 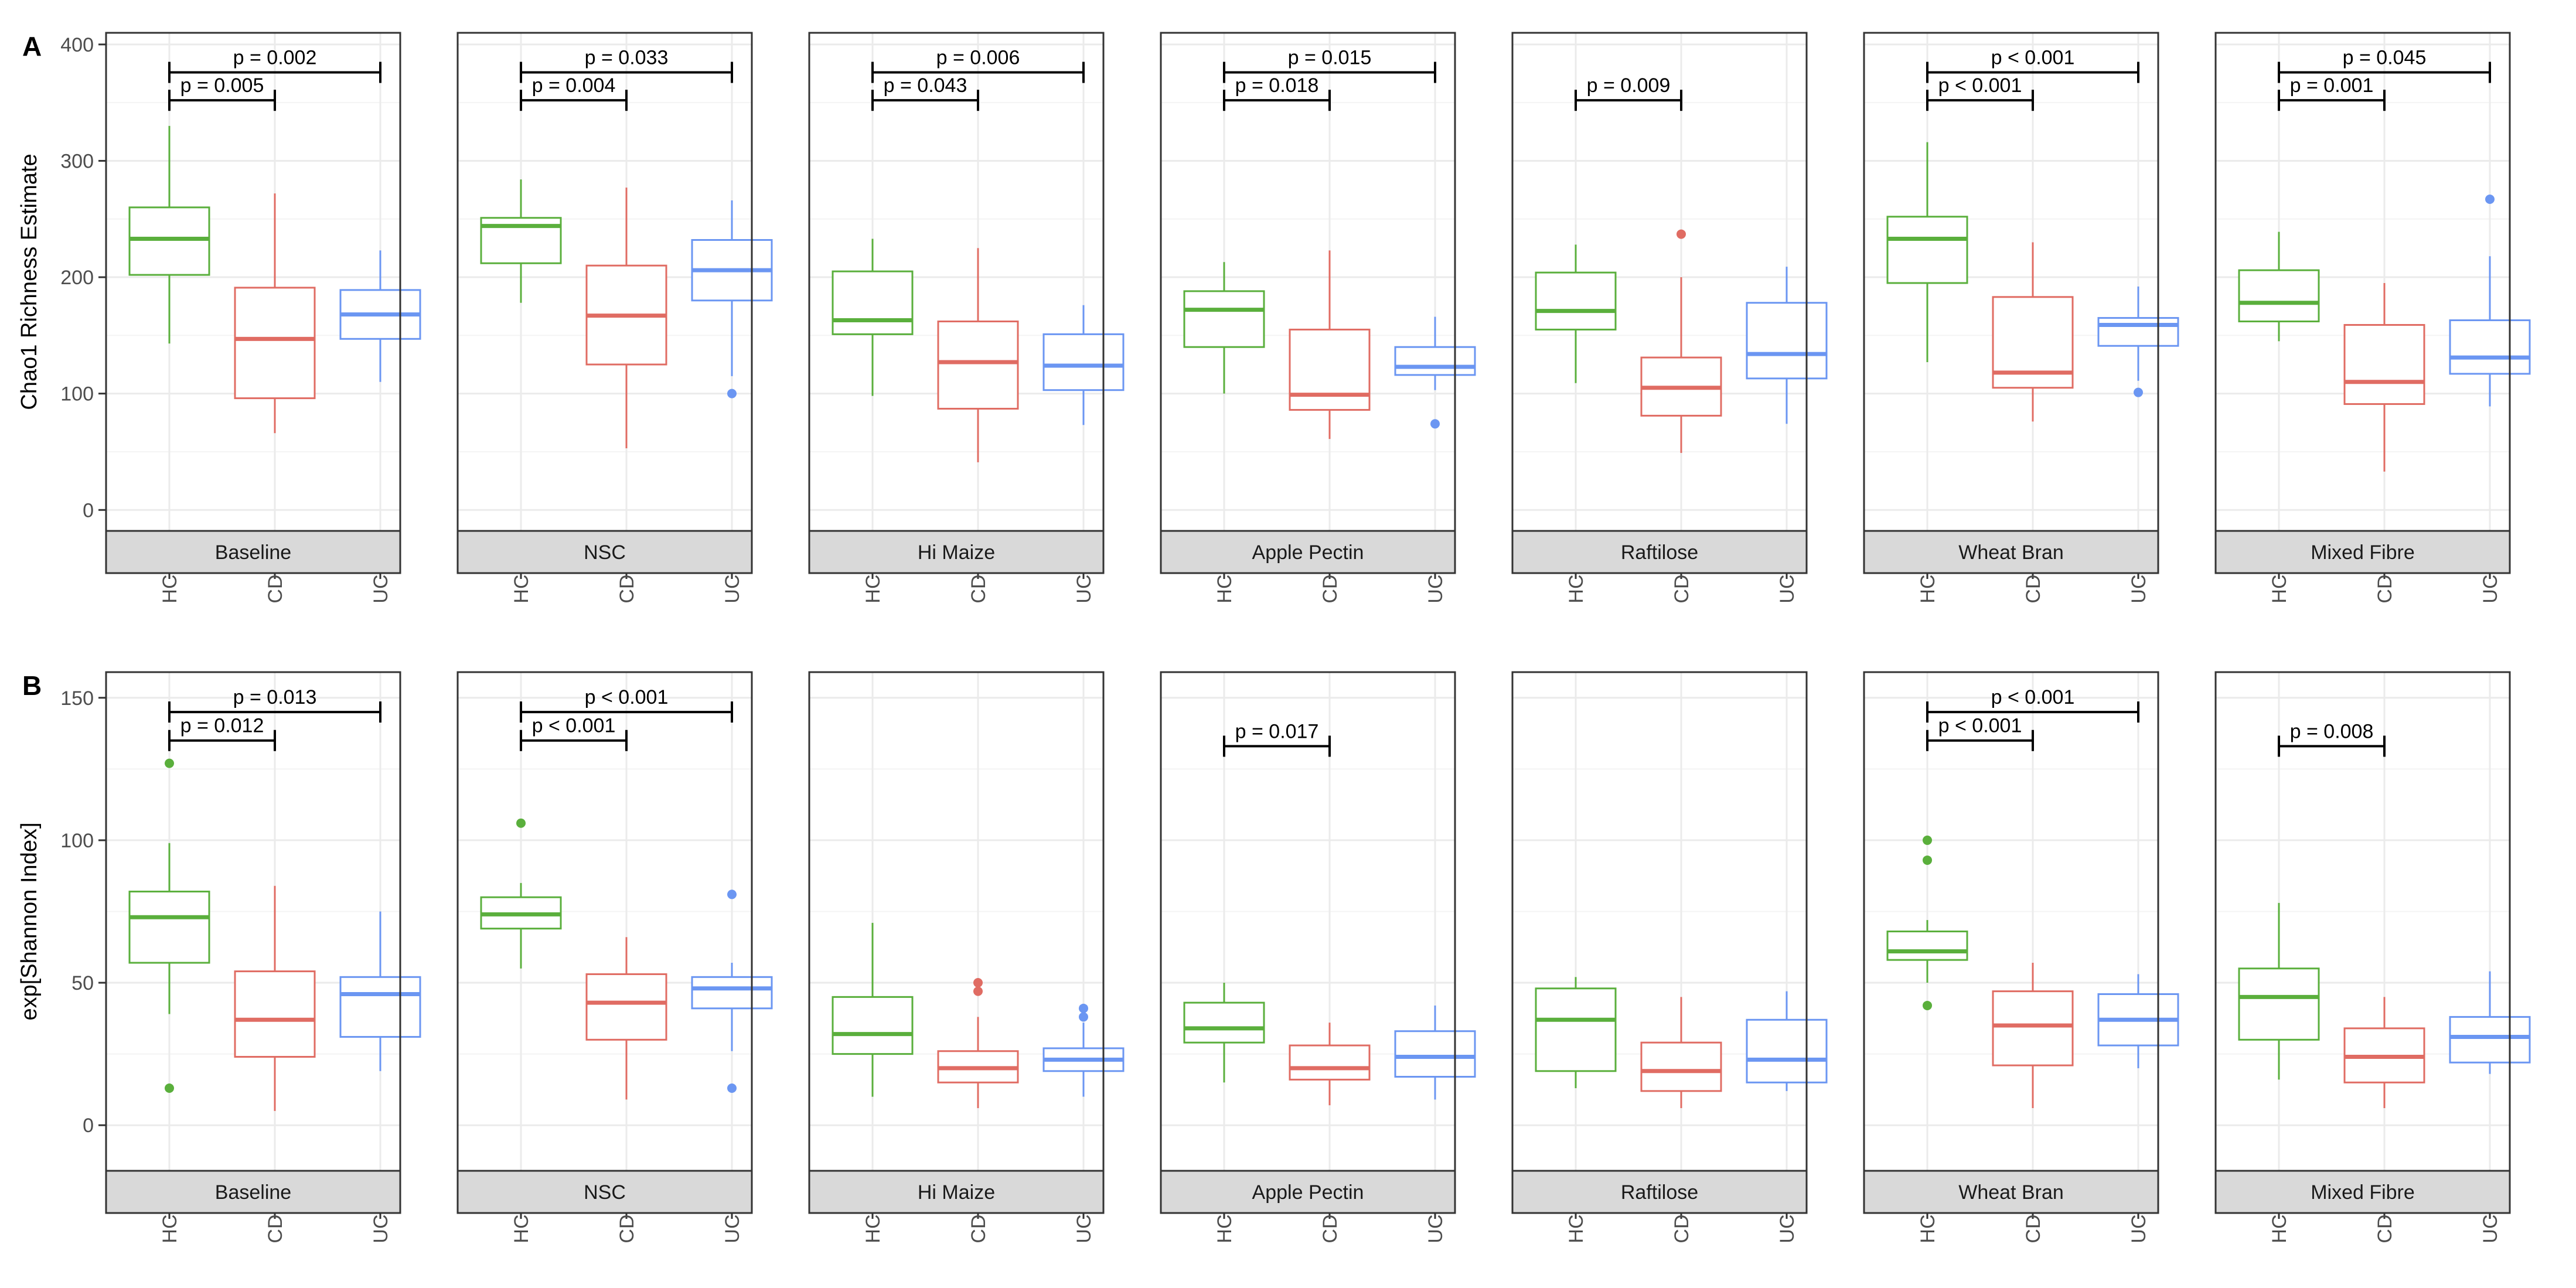 What do you see at coordinates (966, 957) in the screenshot?
I see `facet-hi-maize: Hi Maize HC CD UC` at bounding box center [966, 957].